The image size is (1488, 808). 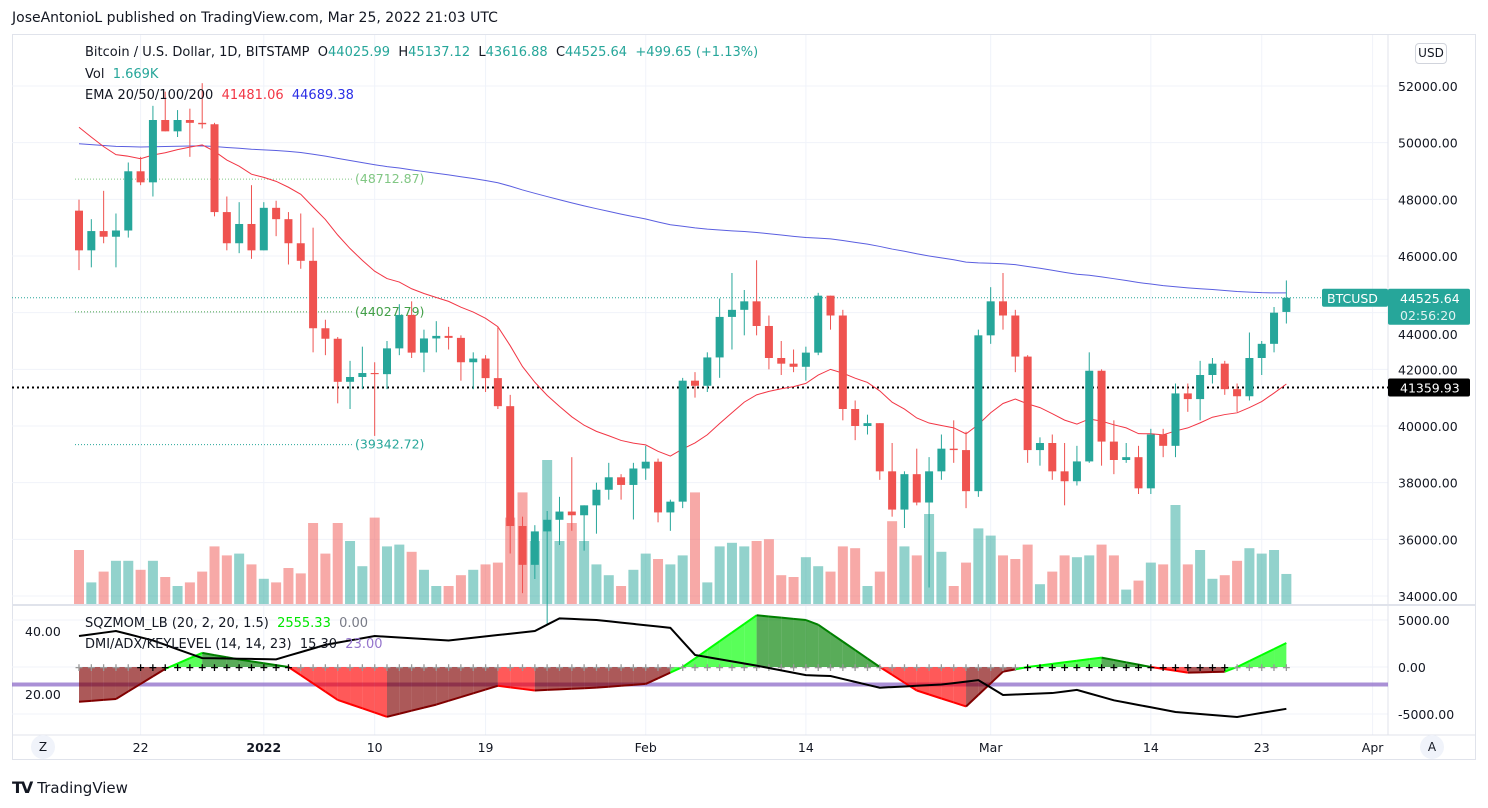 What do you see at coordinates (646, 747) in the screenshot?
I see `time-tick-label: Feb` at bounding box center [646, 747].